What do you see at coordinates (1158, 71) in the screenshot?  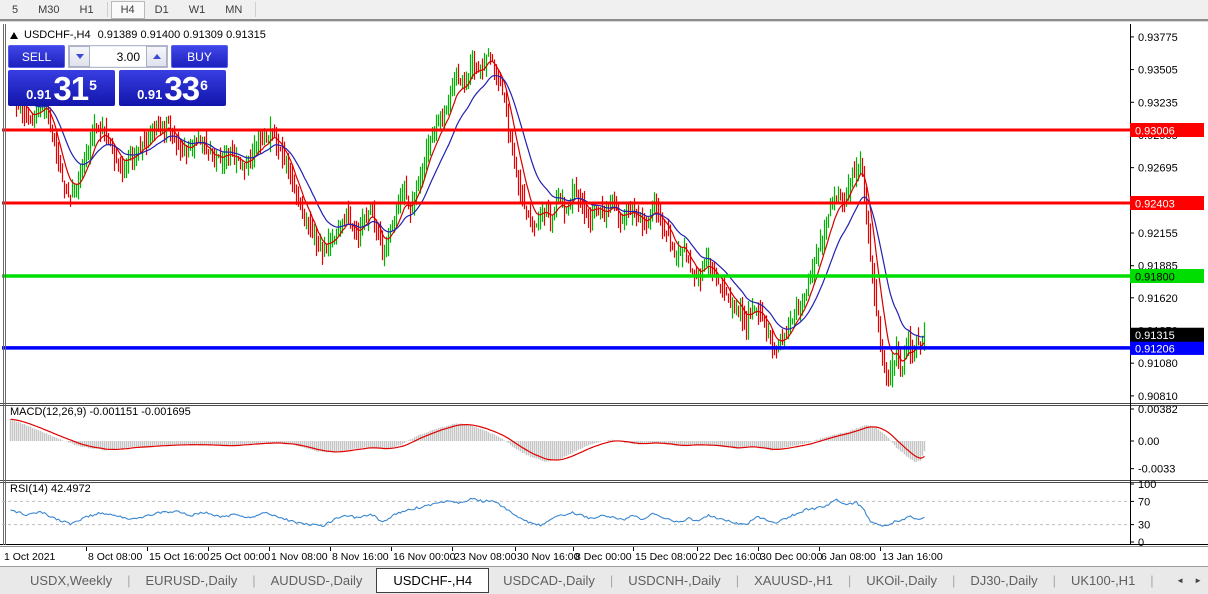 I see `price-tick-label: 0.93505` at bounding box center [1158, 71].